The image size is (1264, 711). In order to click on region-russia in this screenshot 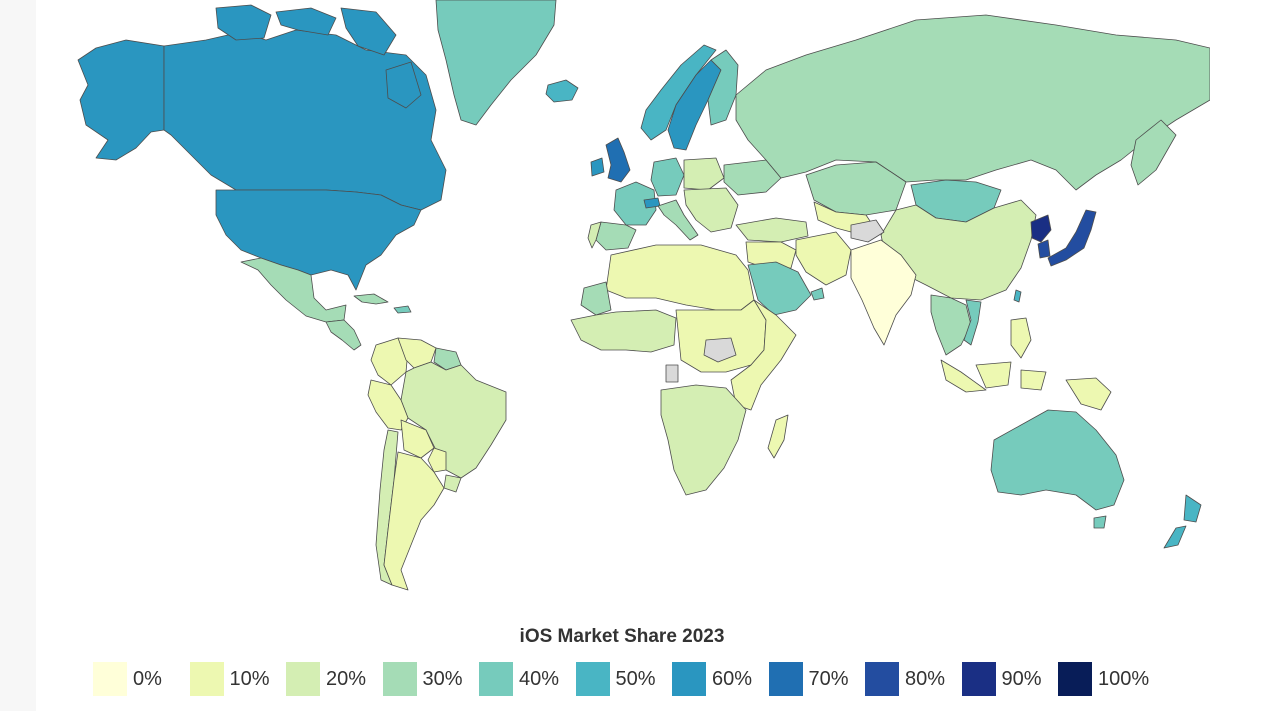, I will do `click(972, 102)`.